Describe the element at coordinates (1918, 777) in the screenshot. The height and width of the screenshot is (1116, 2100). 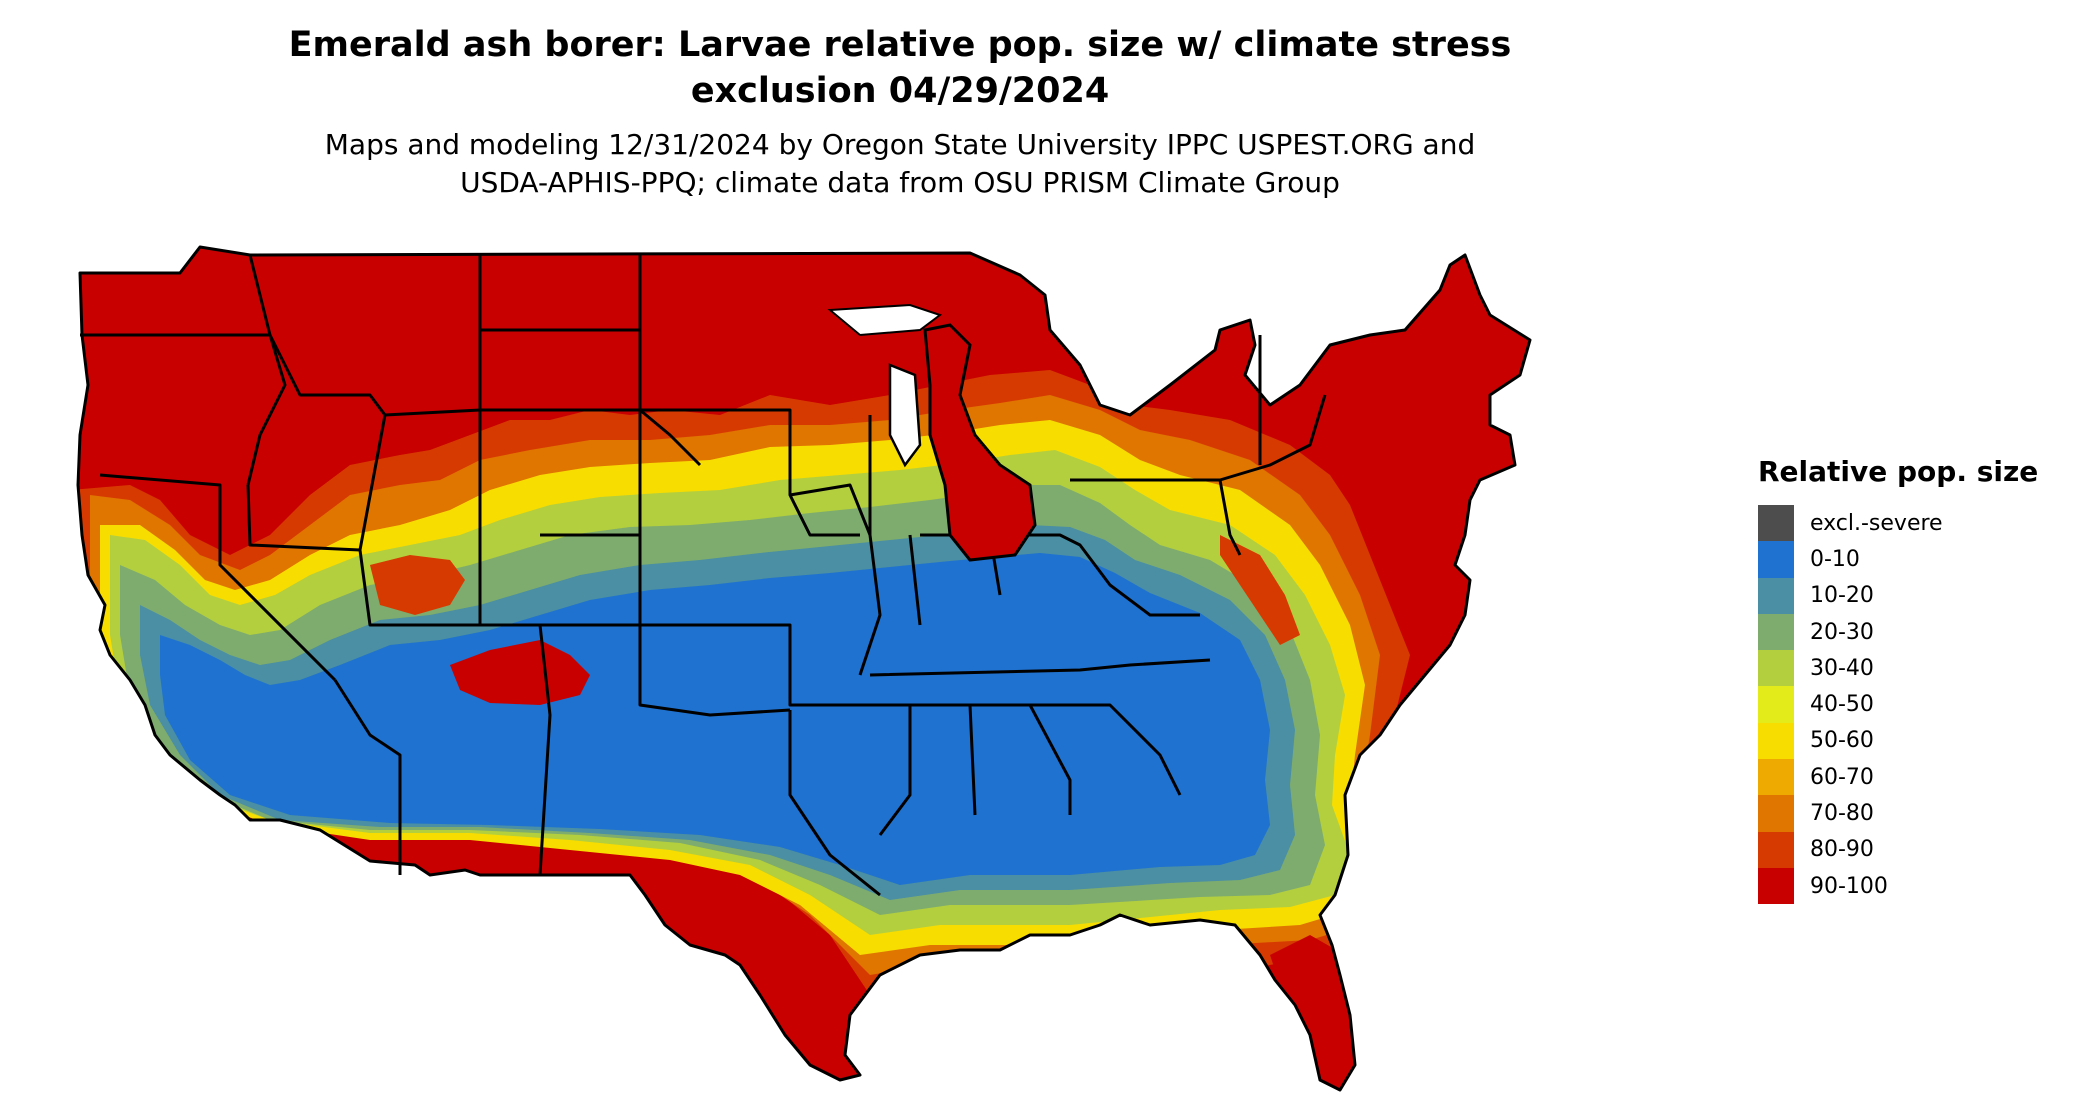
I see `legend-item: 60-70` at that location.